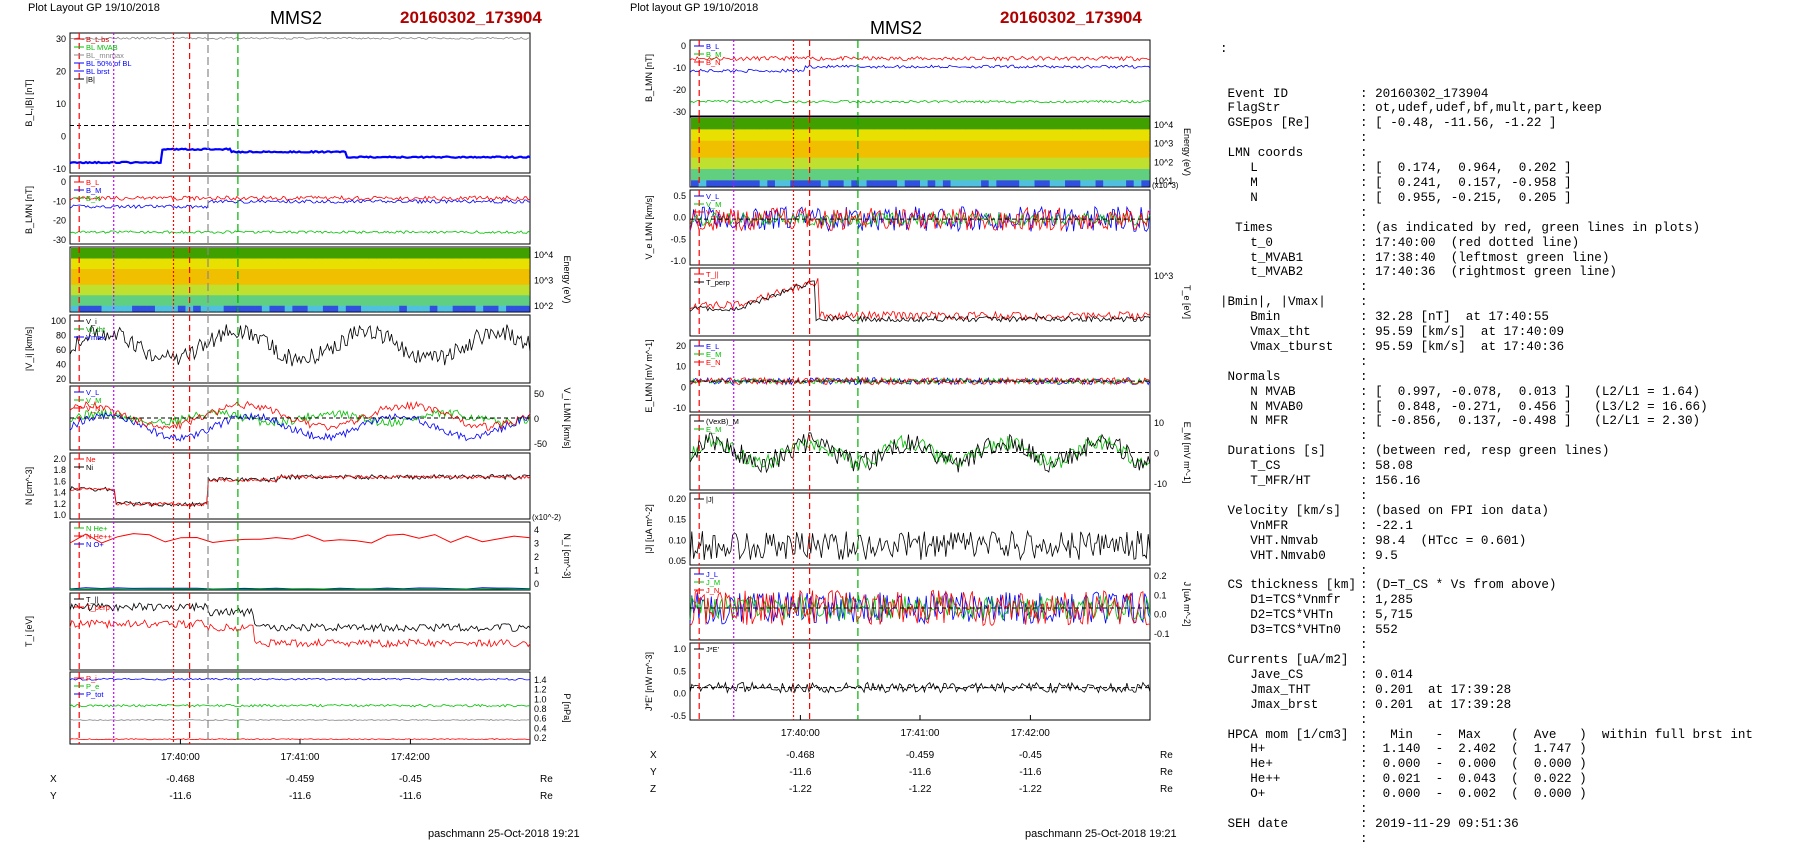 This screenshot has width=1804, height=862. I want to click on y-tick-label: 10^3, so click(543, 281).